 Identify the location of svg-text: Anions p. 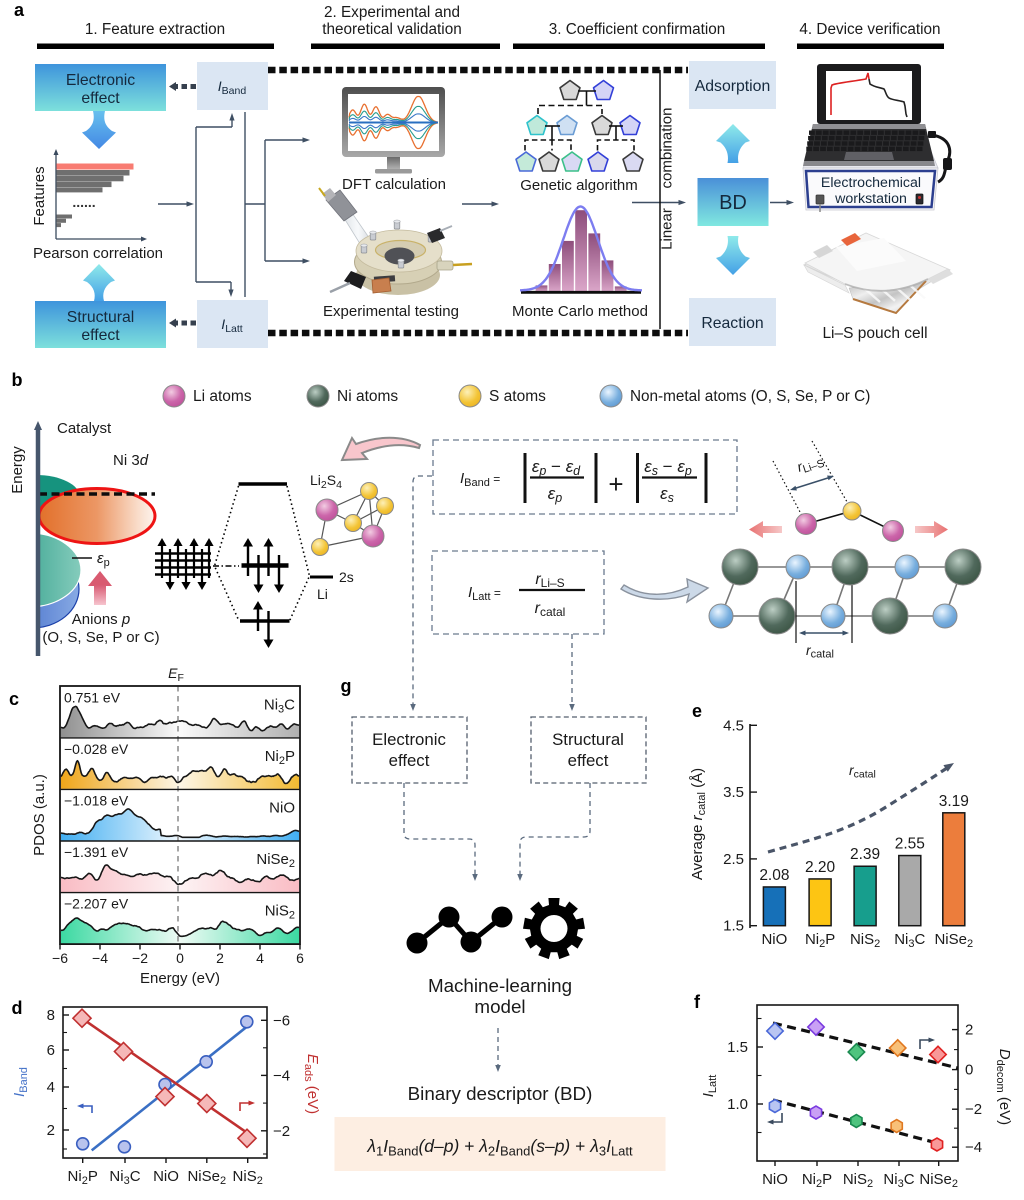
(101, 619).